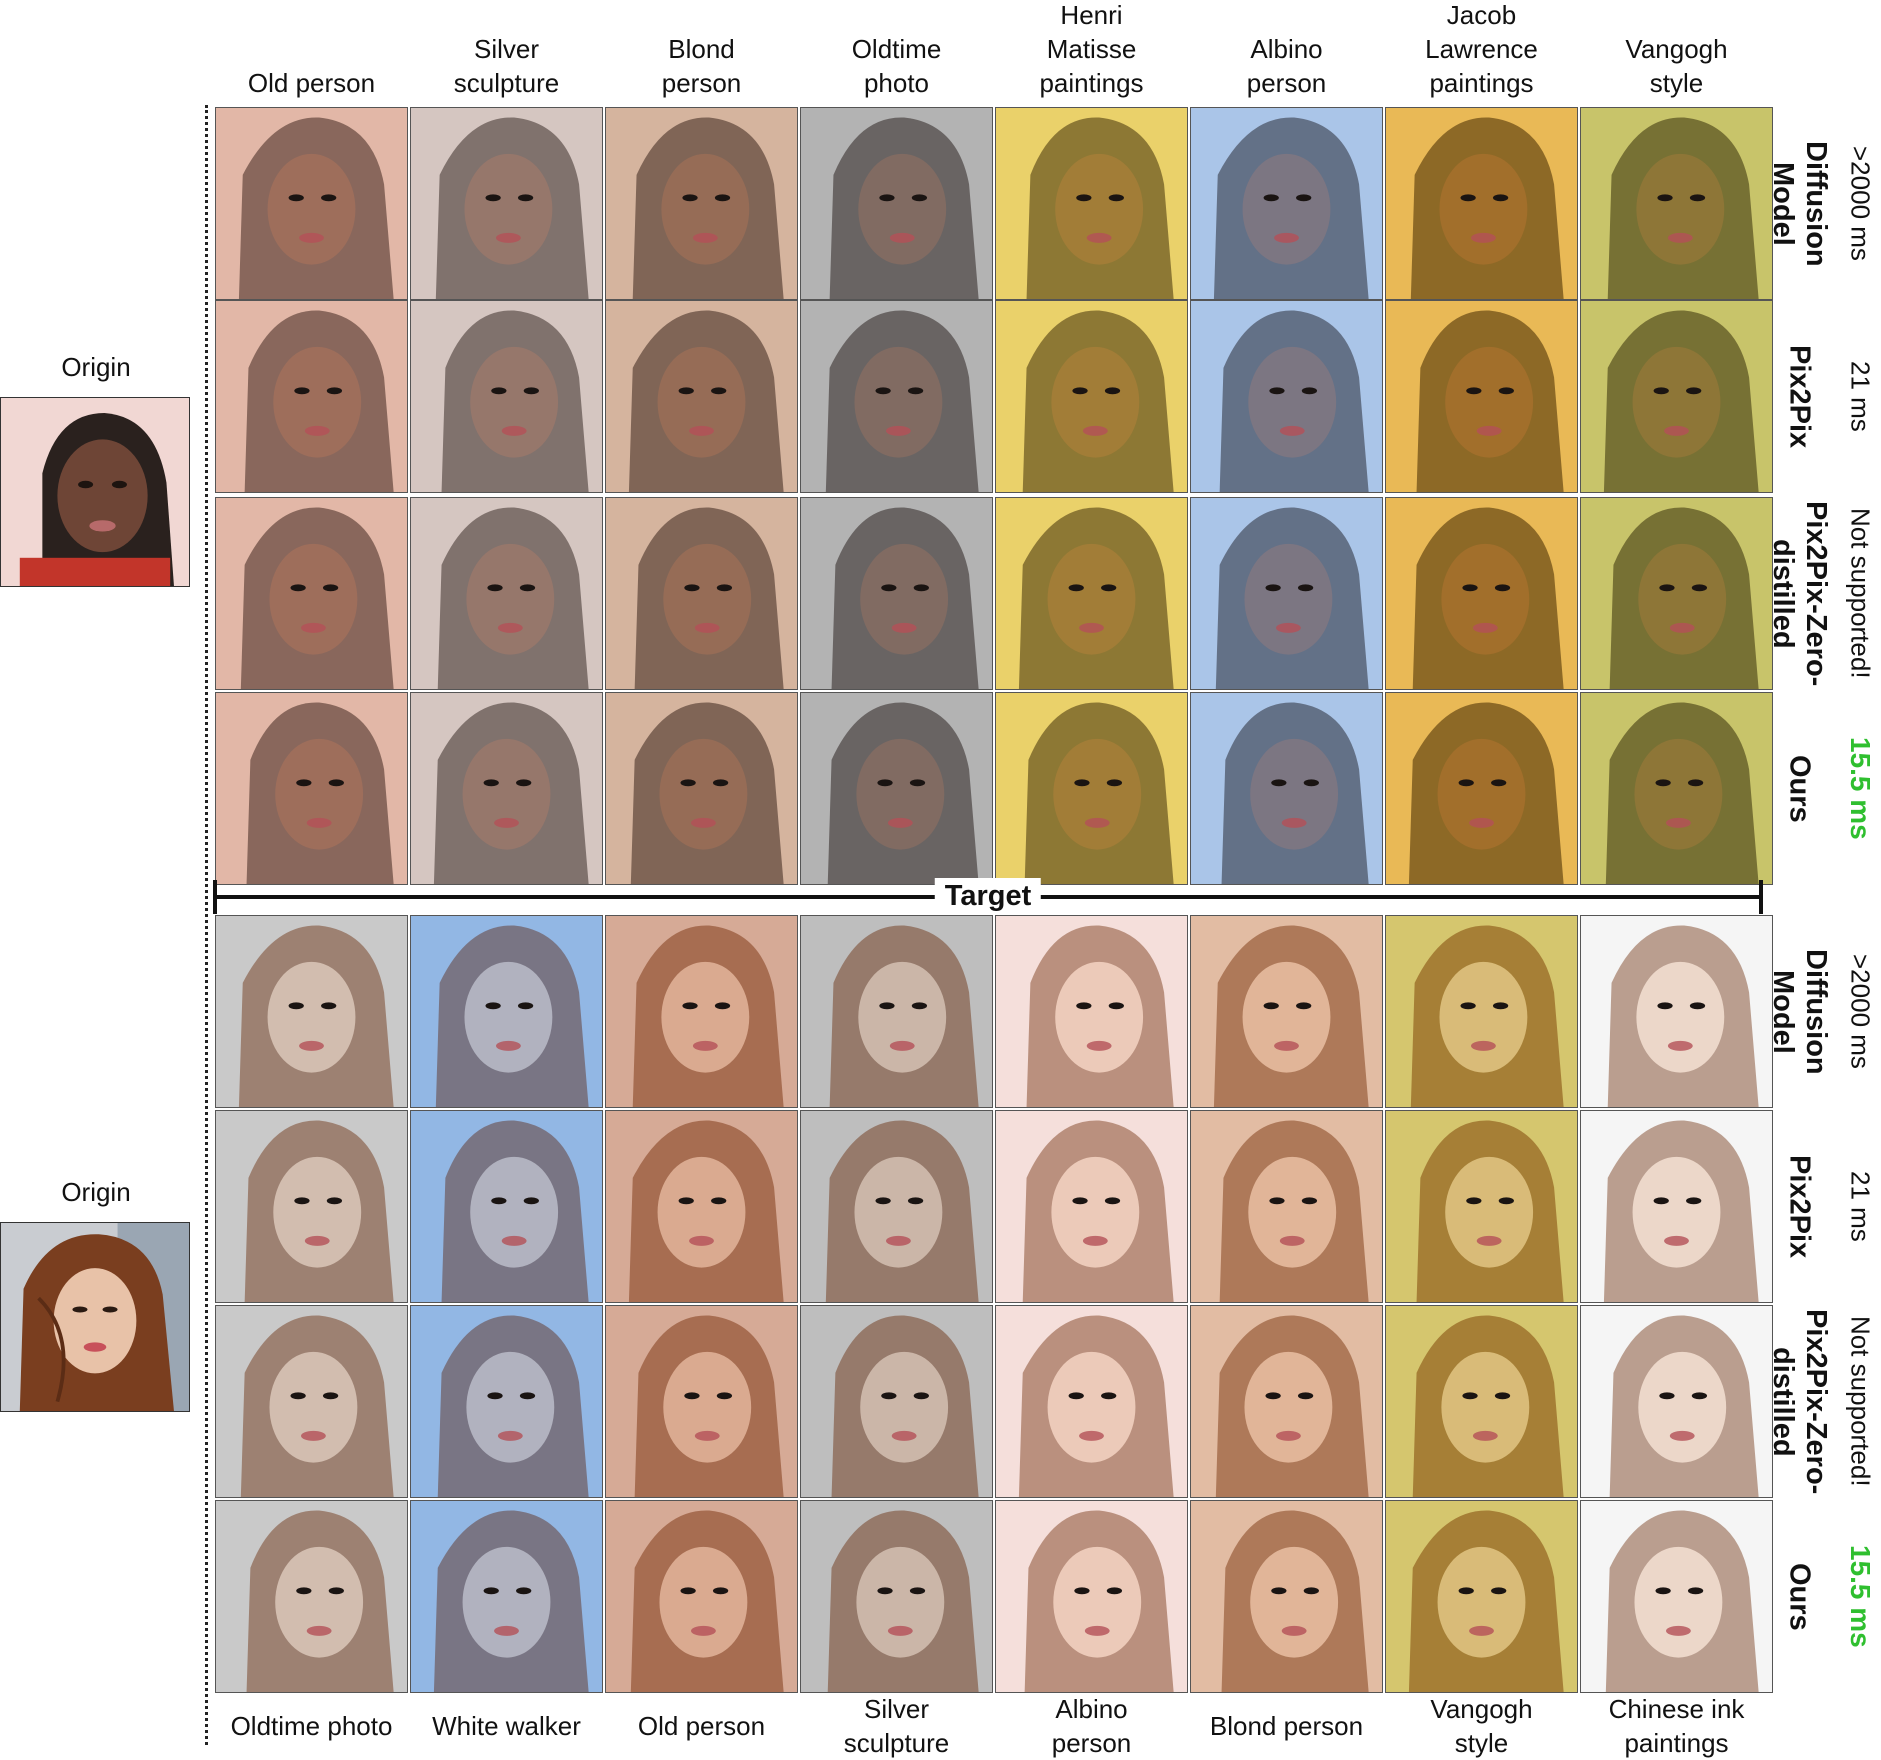 This screenshot has width=1881, height=1760. Describe the element at coordinates (1481, 1726) in the screenshot. I see `bottom-column-label: Vangogh style` at that location.